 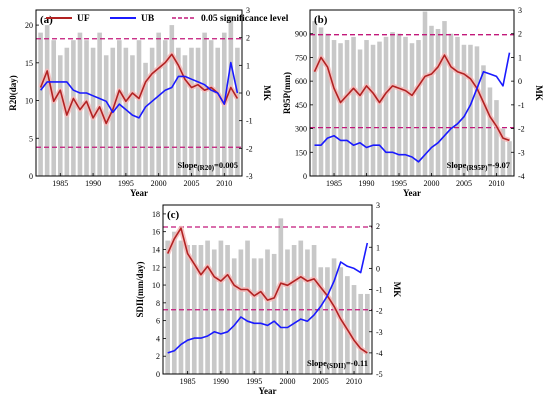 I want to click on y-tick-label: 4, so click(x=158, y=338).